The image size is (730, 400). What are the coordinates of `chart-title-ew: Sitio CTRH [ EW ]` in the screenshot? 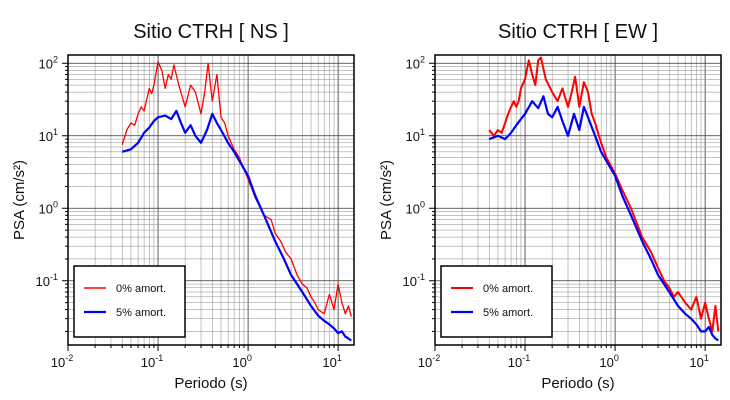 It's located at (578, 32).